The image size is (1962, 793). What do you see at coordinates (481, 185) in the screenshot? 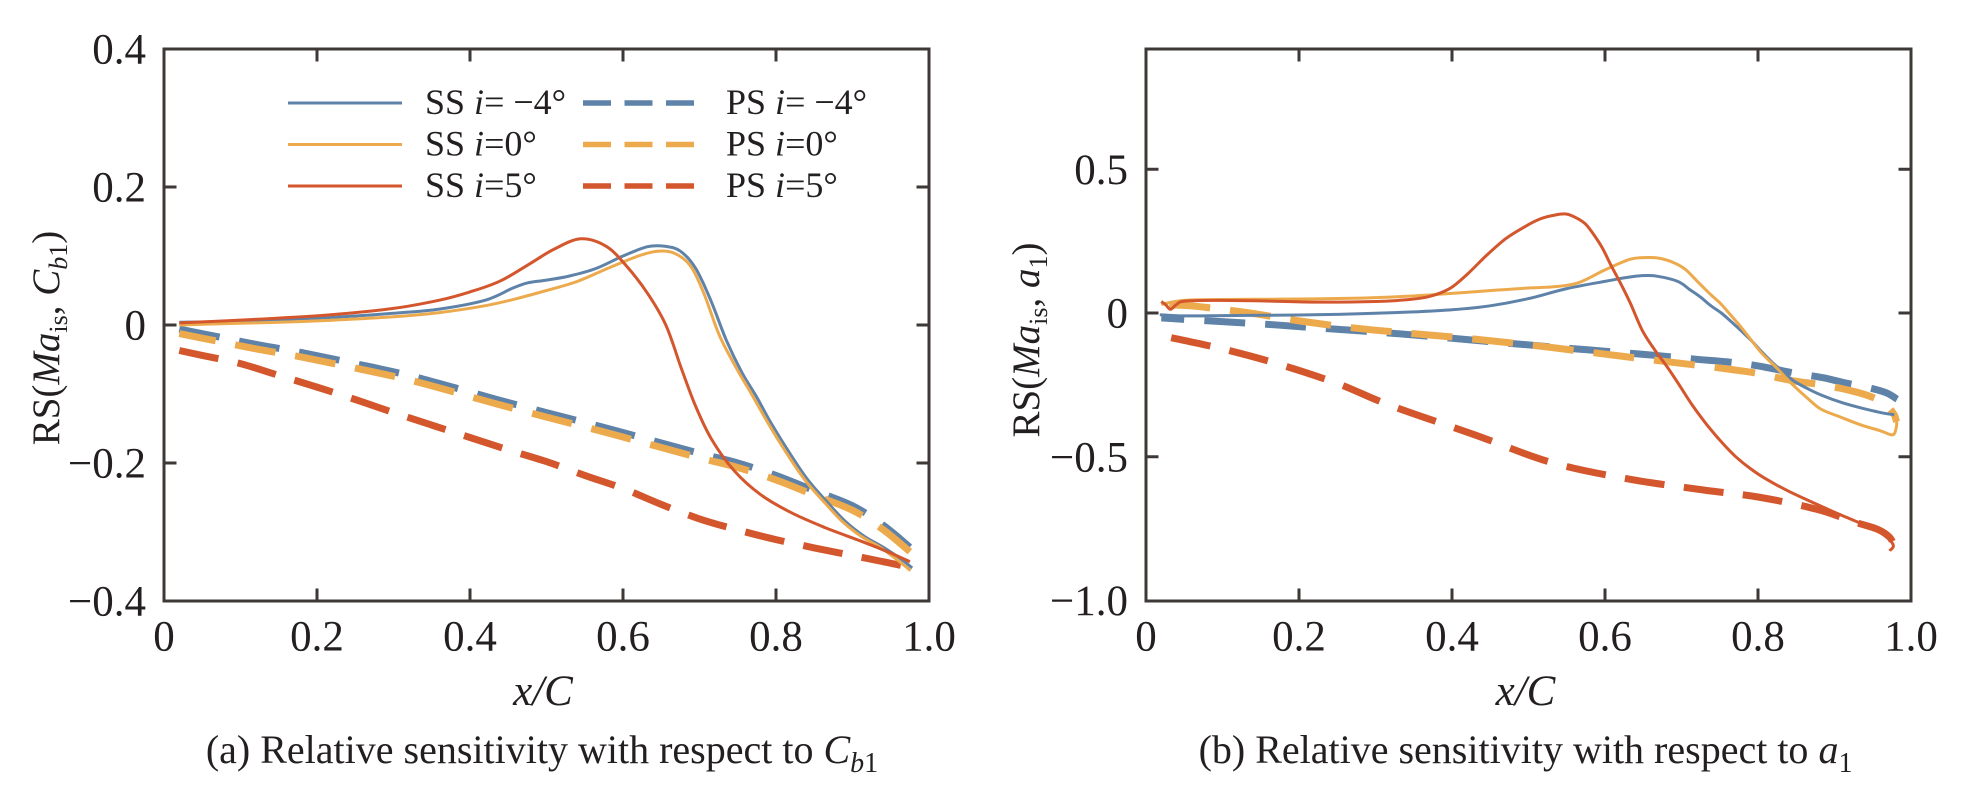
I see `svg-text: SS i=5°` at bounding box center [481, 185].